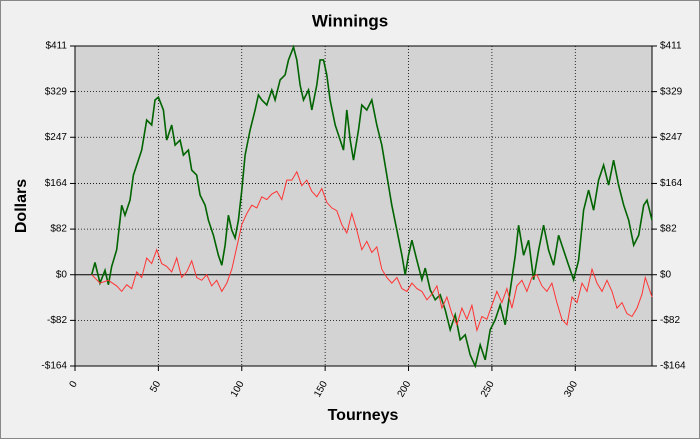 This screenshot has height=439, width=700. I want to click on chart-title: Winnings, so click(350, 20).